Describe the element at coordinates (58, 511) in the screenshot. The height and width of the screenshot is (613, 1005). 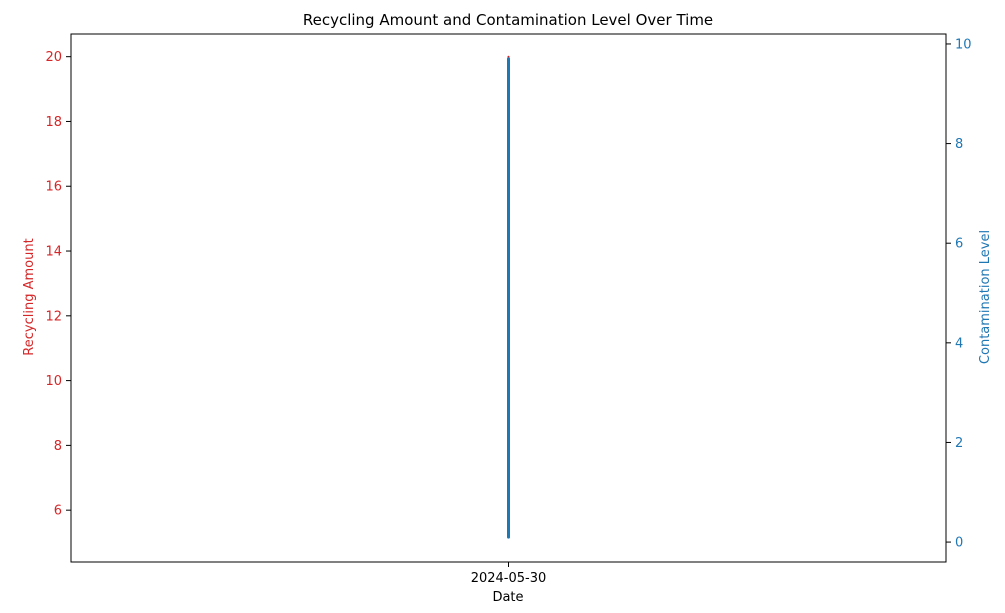
I see `left-tick-label: 6` at that location.